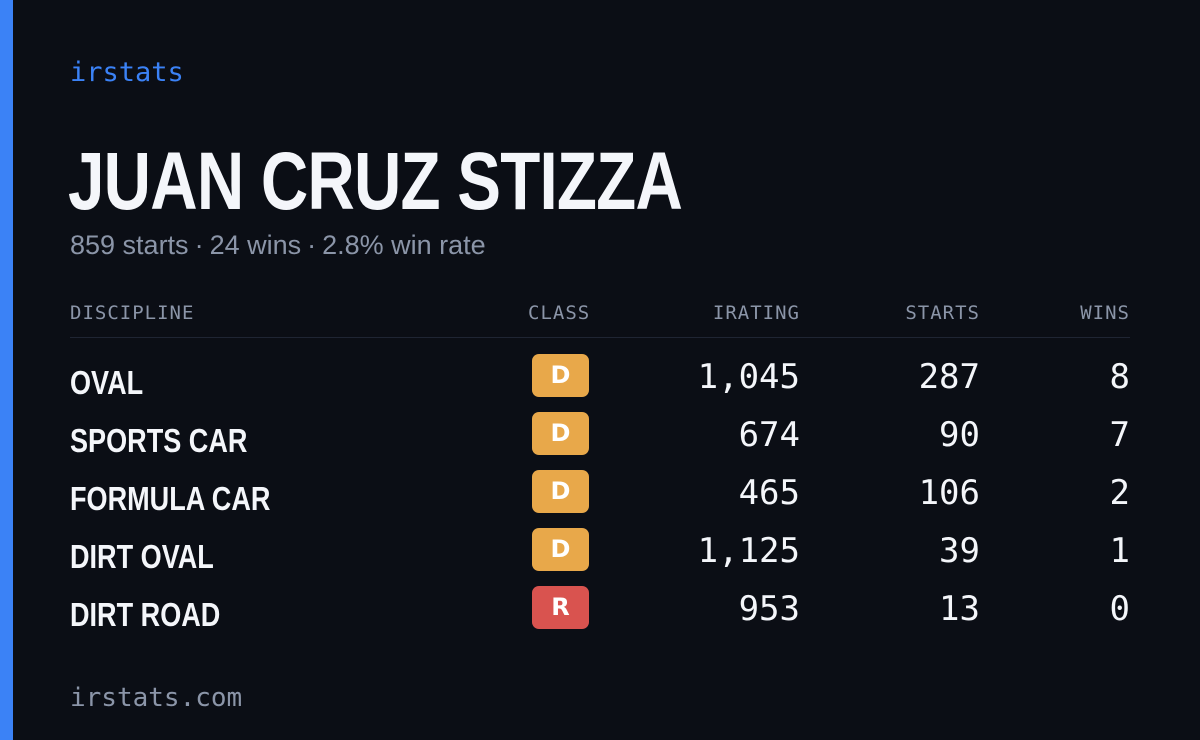 The height and width of the screenshot is (740, 1200). What do you see at coordinates (560, 607) in the screenshot?
I see `license-class-badge: R` at bounding box center [560, 607].